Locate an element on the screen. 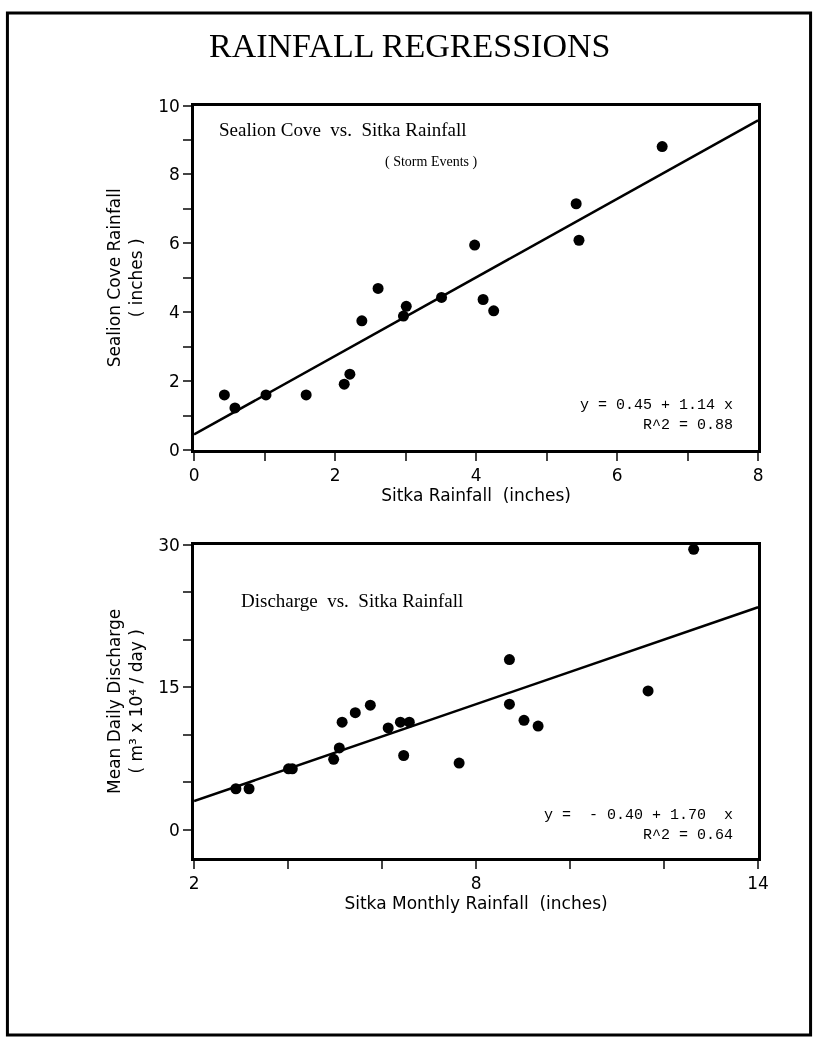 This screenshot has width=824, height=1048. y-tick-label: 15 is located at coordinates (169, 687).